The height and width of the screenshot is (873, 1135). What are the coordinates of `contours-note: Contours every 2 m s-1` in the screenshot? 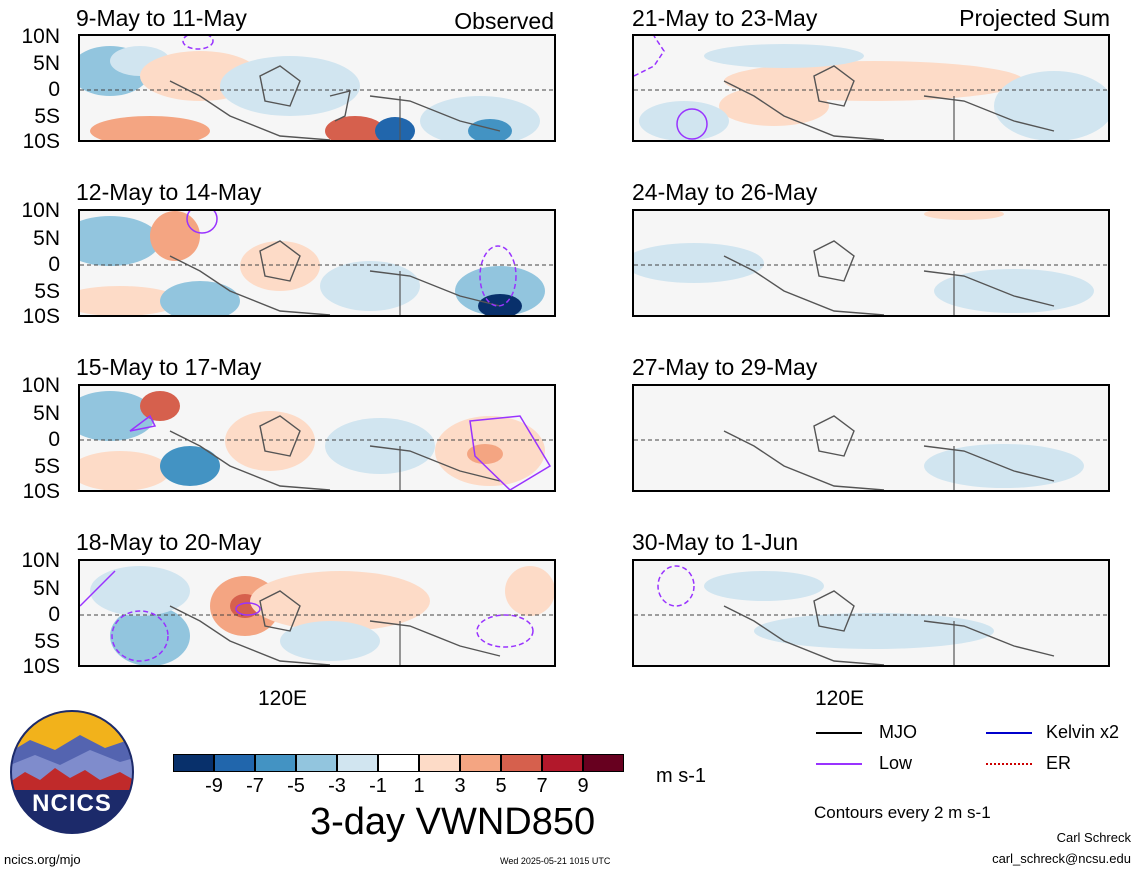 It's located at (902, 812).